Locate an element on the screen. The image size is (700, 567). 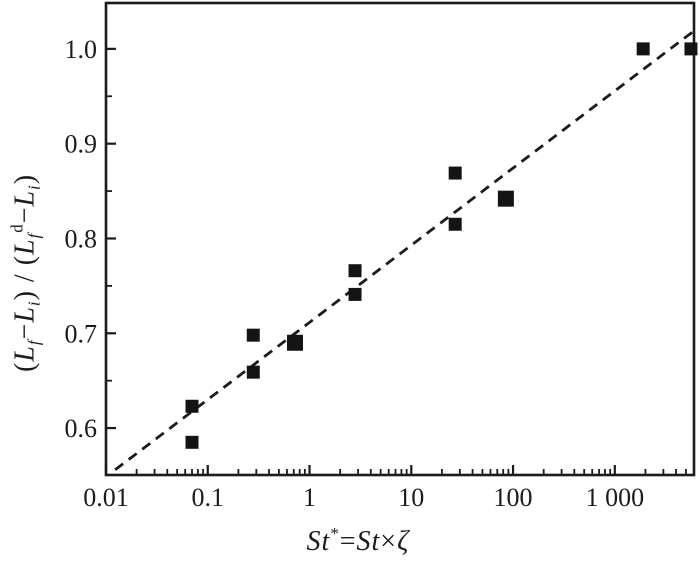
axis-label-token: ( is located at coordinates (25, 367).